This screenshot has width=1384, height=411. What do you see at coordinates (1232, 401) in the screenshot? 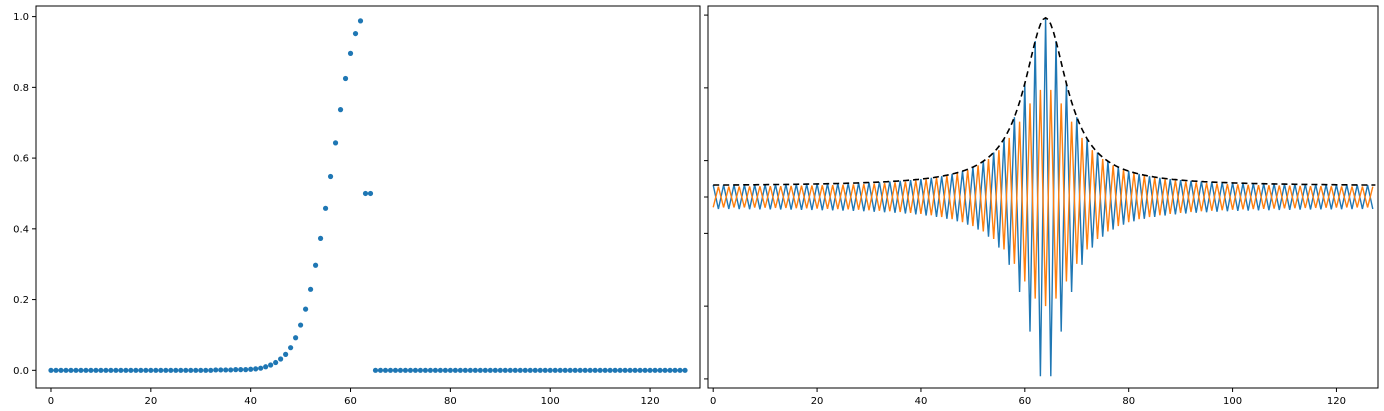
I see `right-xtick-label-5: 100` at bounding box center [1232, 401].